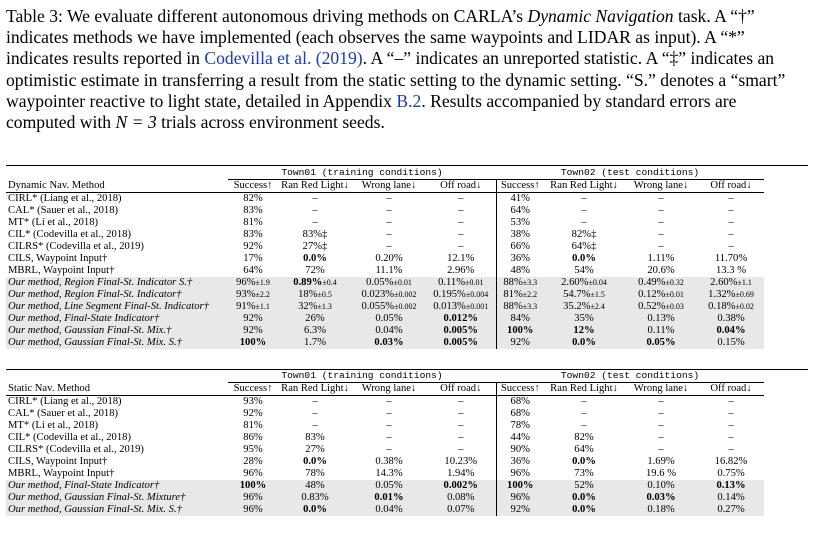 Image resolution: width=814 pixels, height=553 pixels. What do you see at coordinates (117, 331) in the screenshot?
I see `method-name-cell: Our method, Gaussian Final-St. Mix.†` at bounding box center [117, 331].